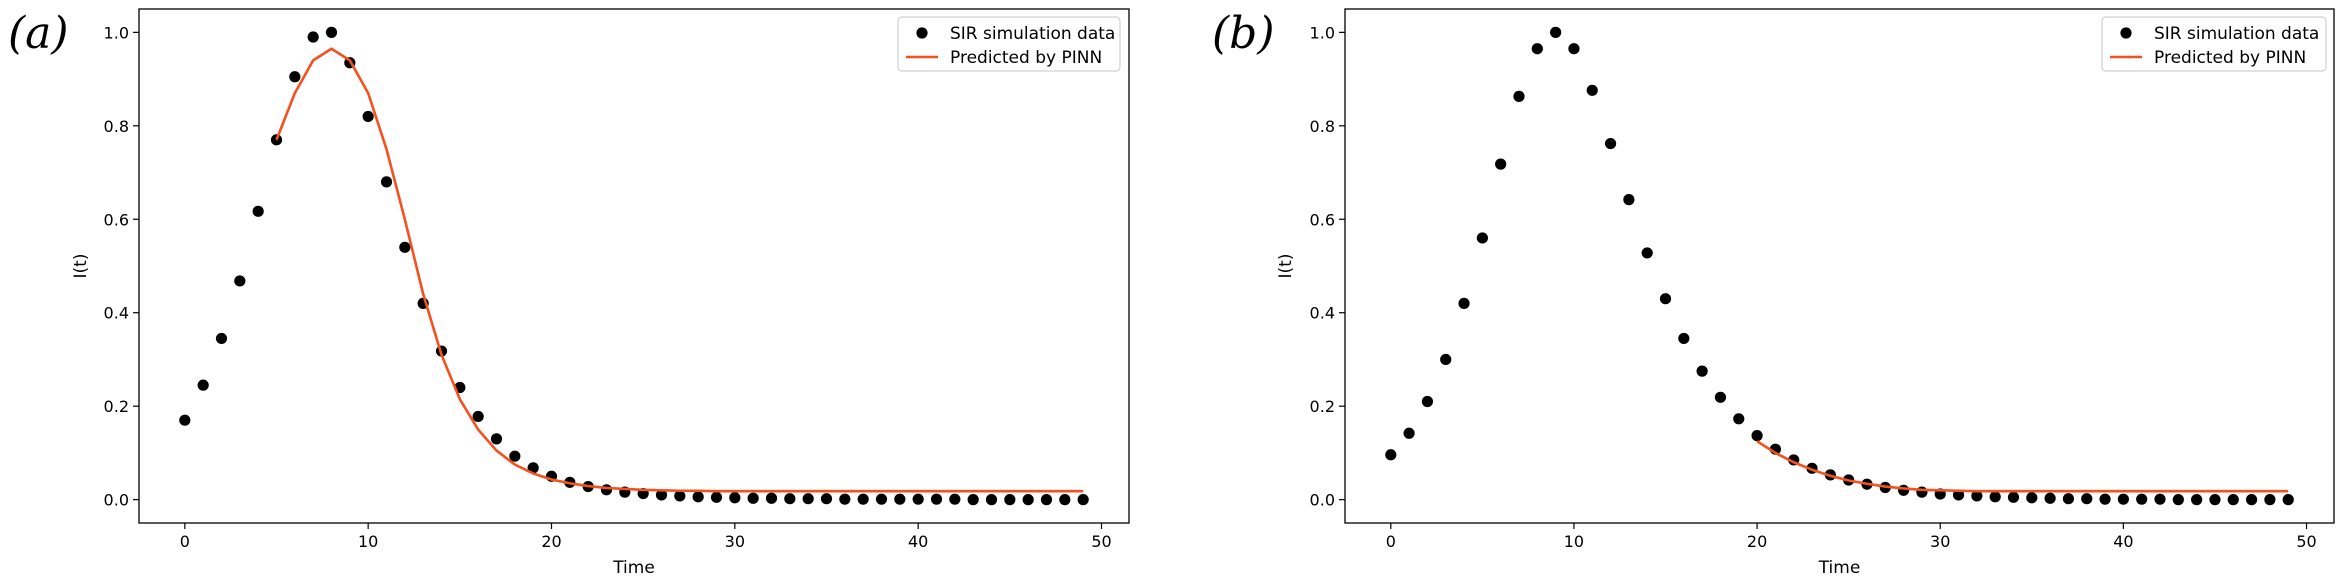 This screenshot has width=2341, height=581. I want to click on y-tick-label: 1.0, so click(1322, 32).